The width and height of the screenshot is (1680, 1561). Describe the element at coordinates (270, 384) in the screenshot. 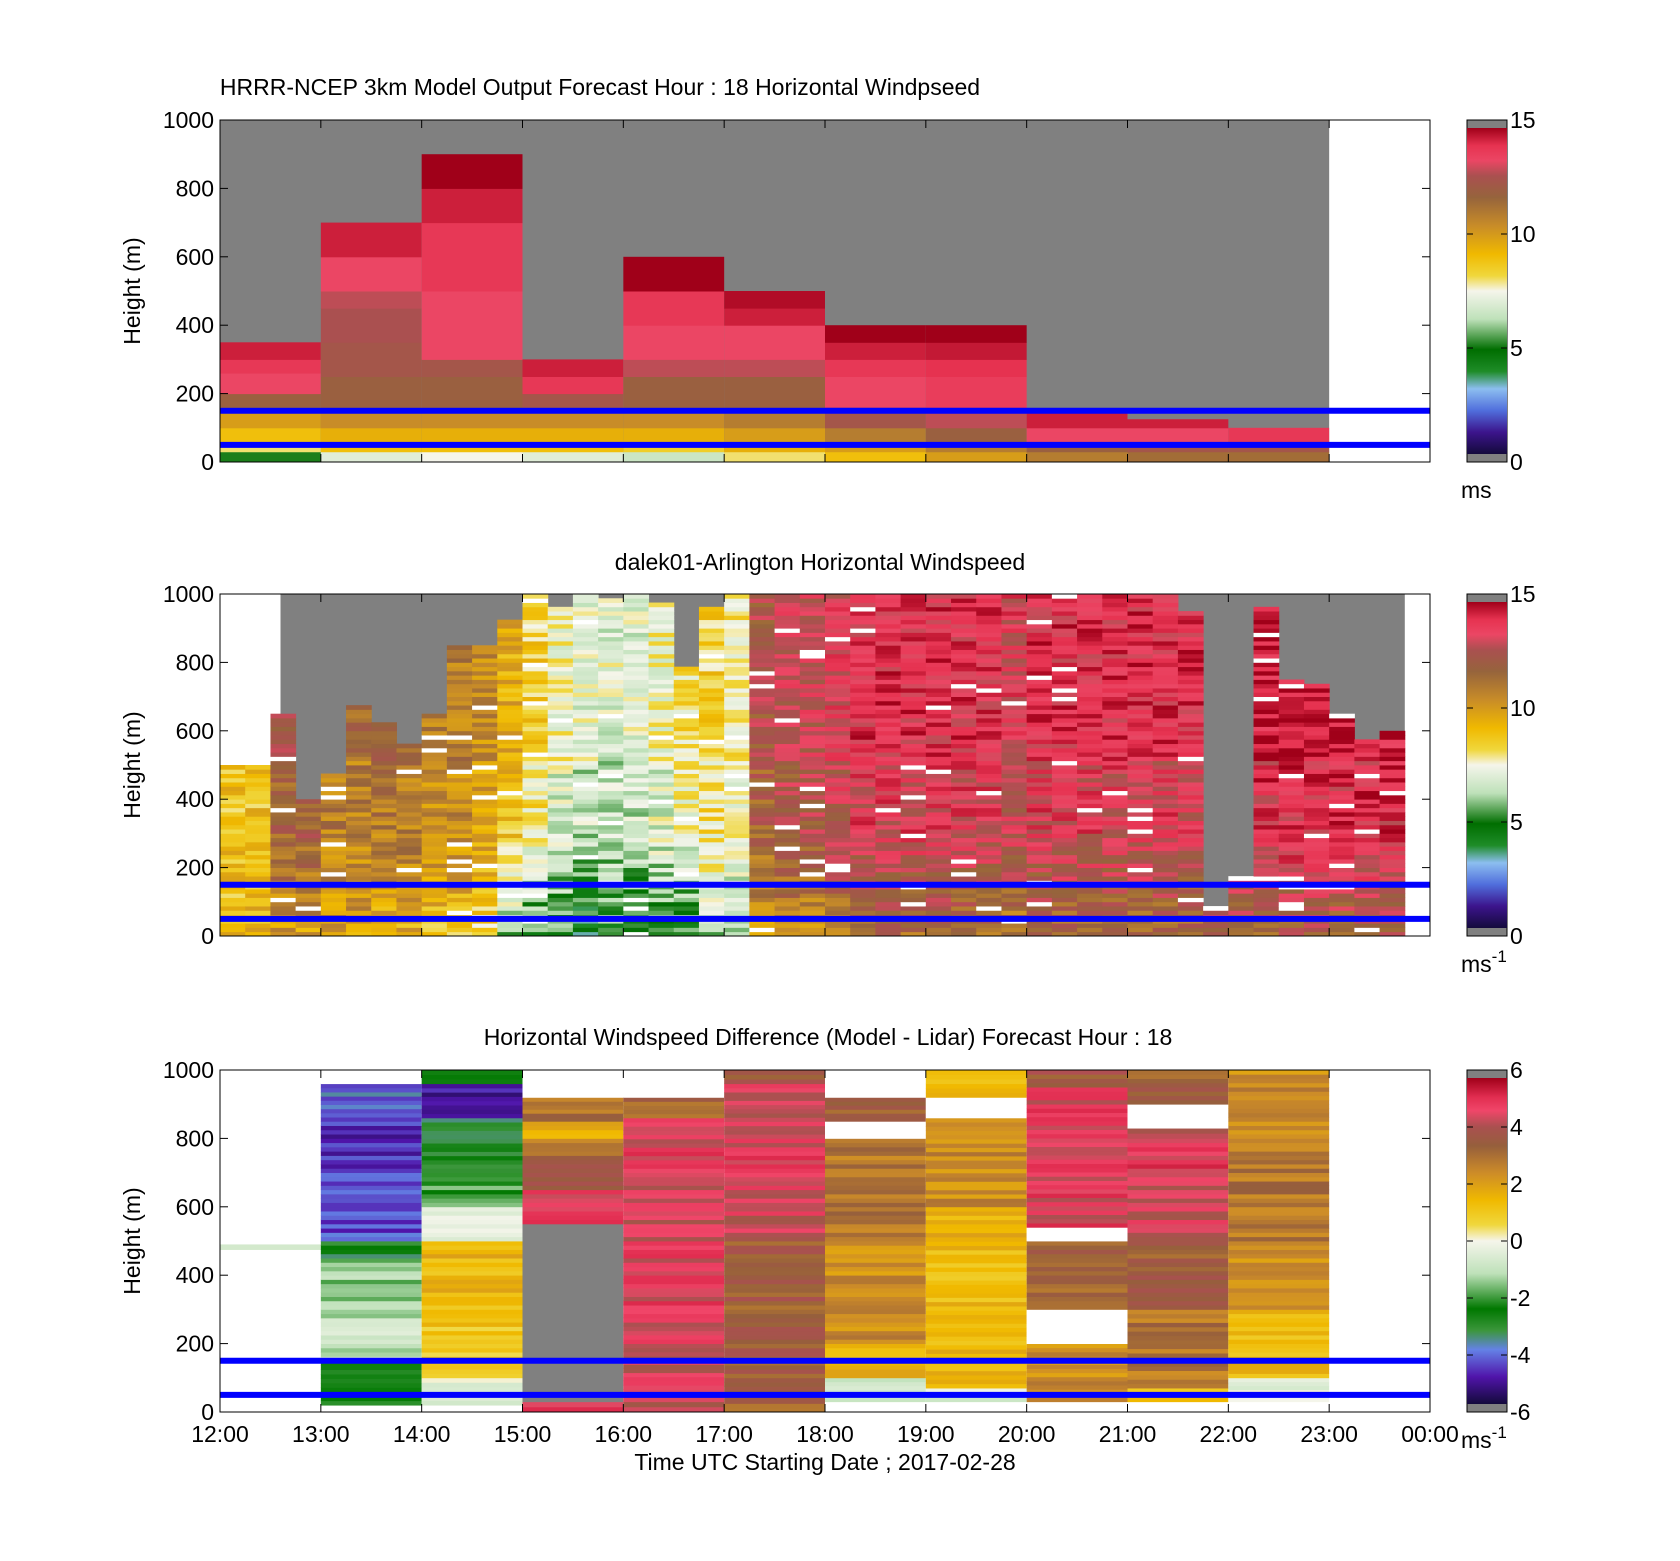

I see `model-cell` at that location.